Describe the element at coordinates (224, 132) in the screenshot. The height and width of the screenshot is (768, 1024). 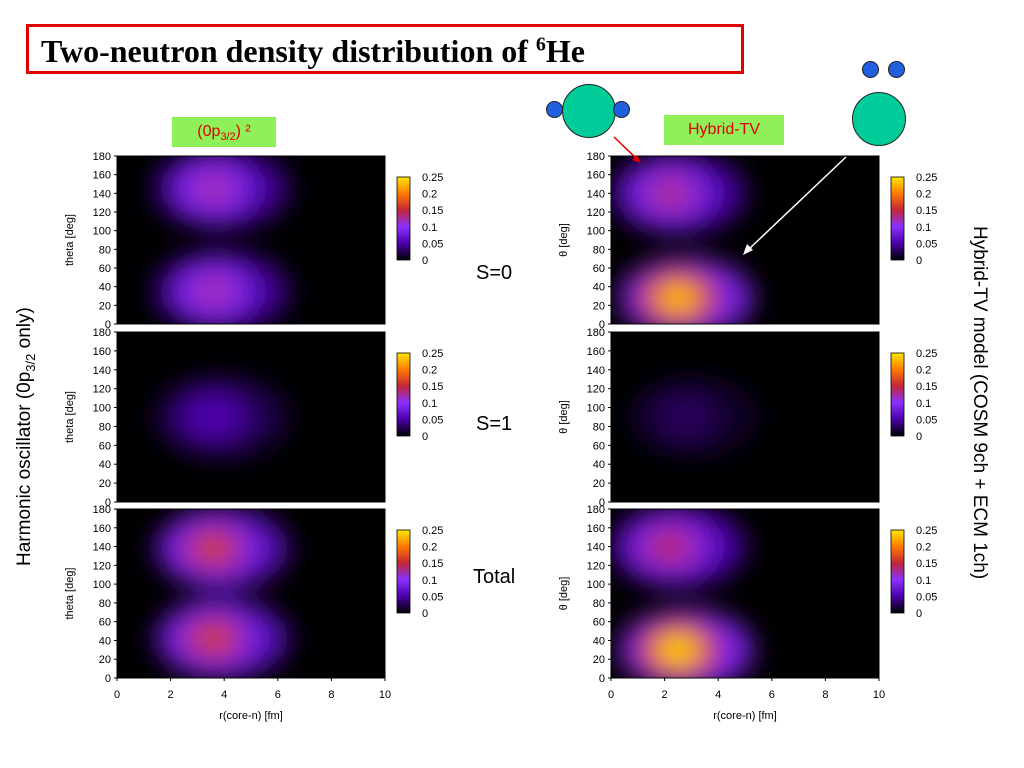
I see `tag-harmonic: (0p3/2) ²` at that location.